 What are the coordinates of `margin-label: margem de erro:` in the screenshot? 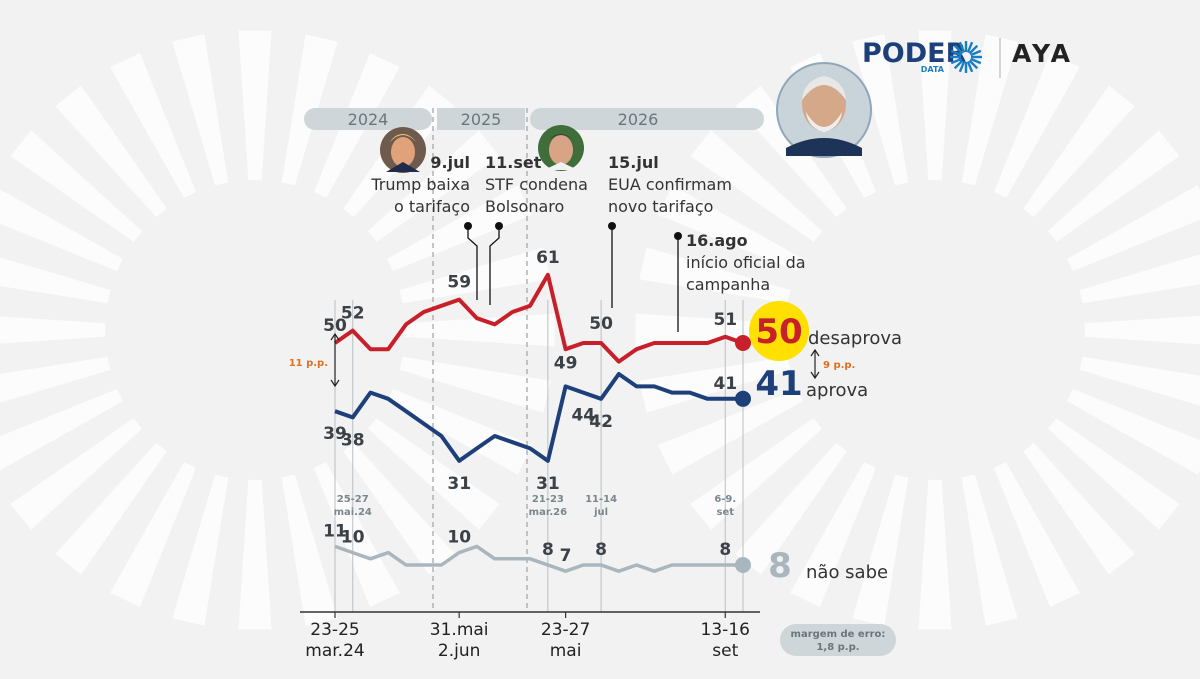 It's located at (838, 634).